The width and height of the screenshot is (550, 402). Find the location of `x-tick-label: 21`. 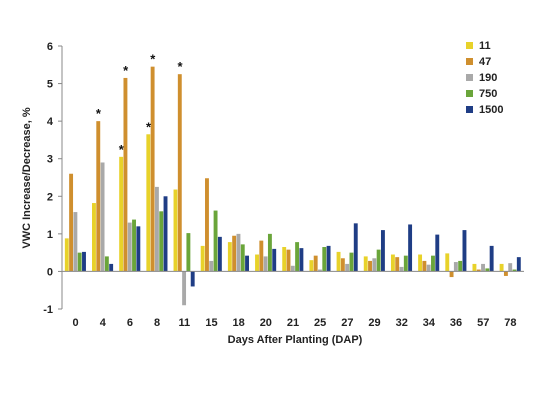

x-tick-label: 21 is located at coordinates (293, 323).